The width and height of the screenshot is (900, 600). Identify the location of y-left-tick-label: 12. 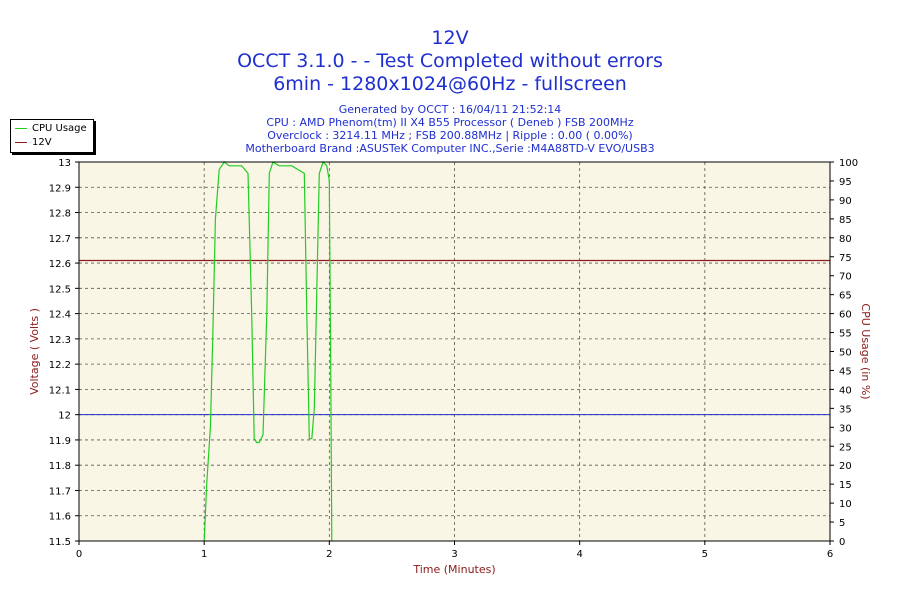
(64, 416).